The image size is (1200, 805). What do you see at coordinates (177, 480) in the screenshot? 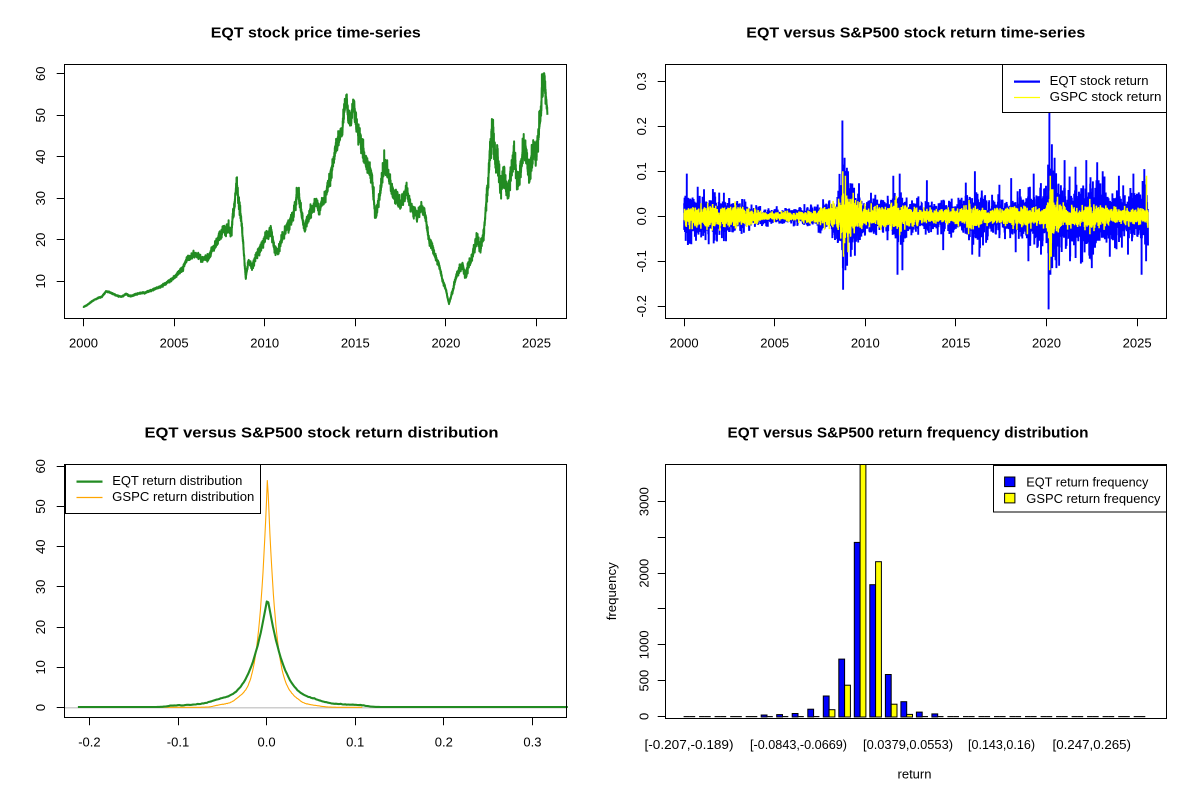
I see `svg-text: EQT return distribution` at bounding box center [177, 480].